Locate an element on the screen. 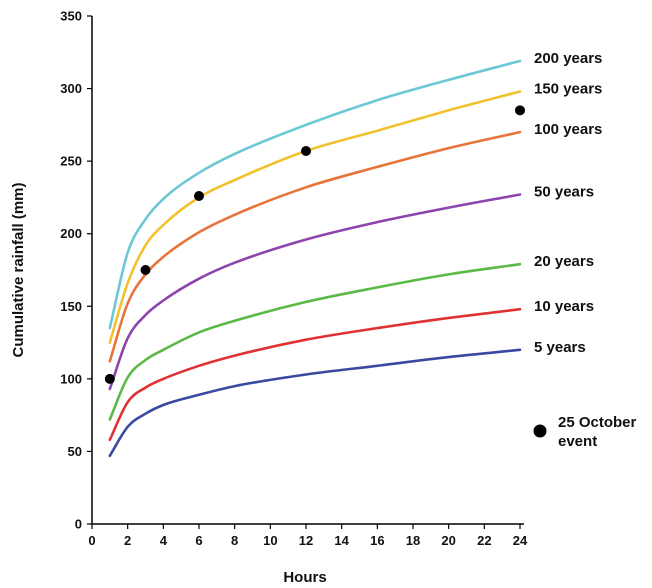  series-label-20-years: 20 years is located at coordinates (564, 261).